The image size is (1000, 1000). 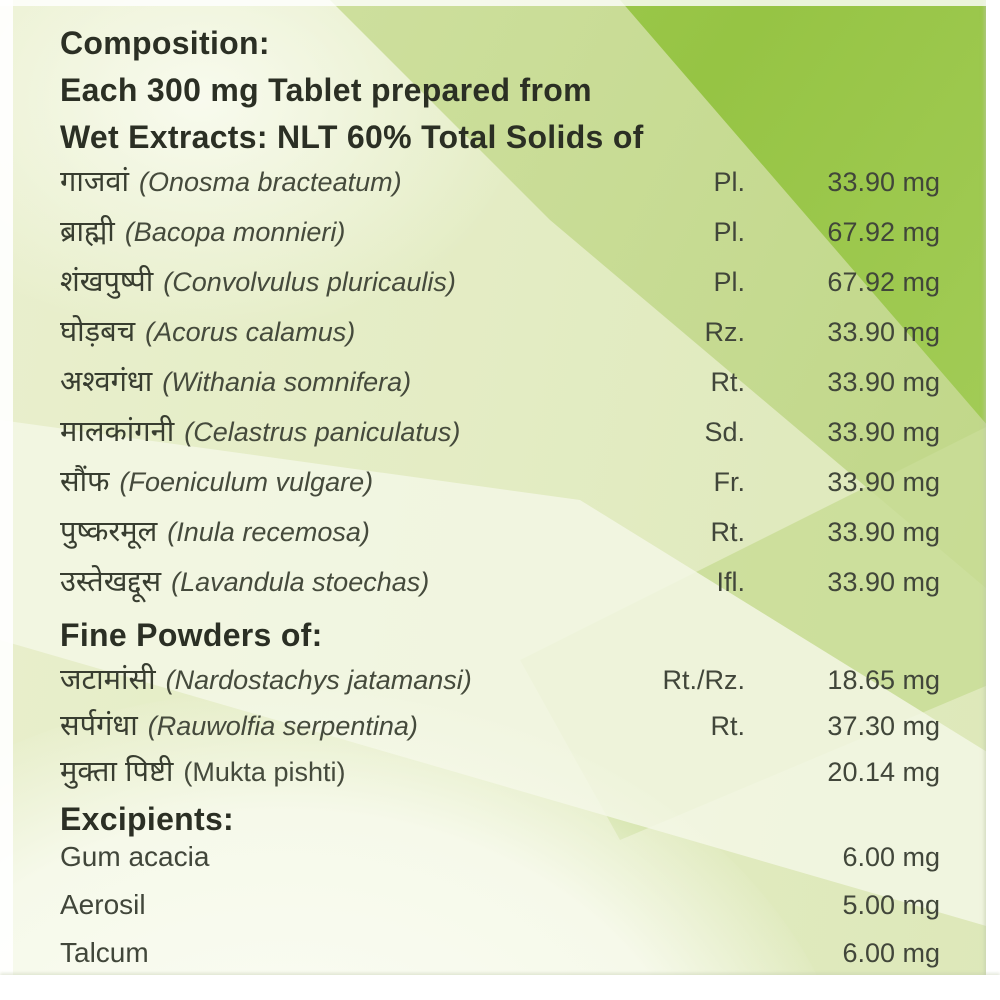 What do you see at coordinates (883, 772) in the screenshot?
I see `ingredient-amount: 20.14 mg` at bounding box center [883, 772].